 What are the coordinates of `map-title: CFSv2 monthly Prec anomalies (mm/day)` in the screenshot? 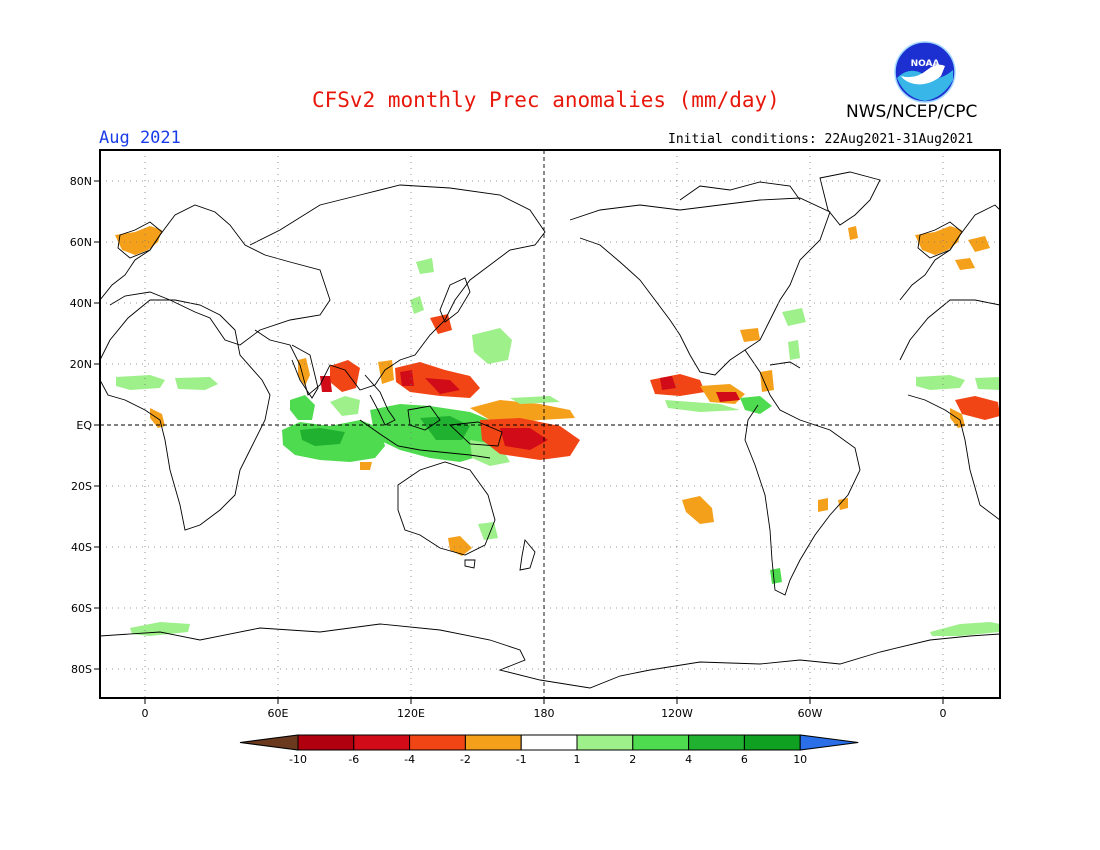 It's located at (546, 100).